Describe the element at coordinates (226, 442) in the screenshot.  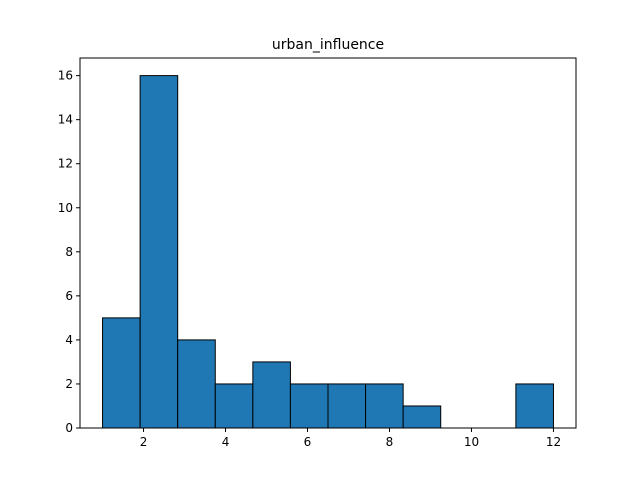
I see `x-tick-label: 4` at that location.